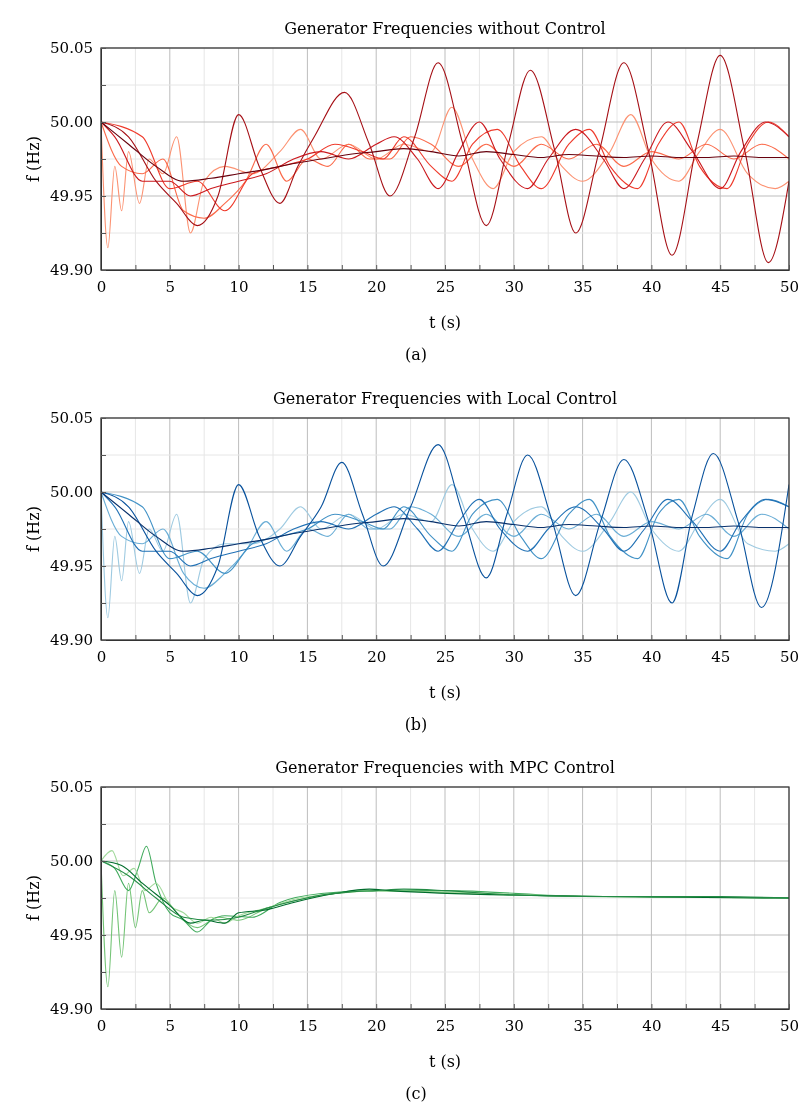 This screenshot has width=806, height=1108. Describe the element at coordinates (416, 1093) in the screenshot. I see `text: (c)` at that location.